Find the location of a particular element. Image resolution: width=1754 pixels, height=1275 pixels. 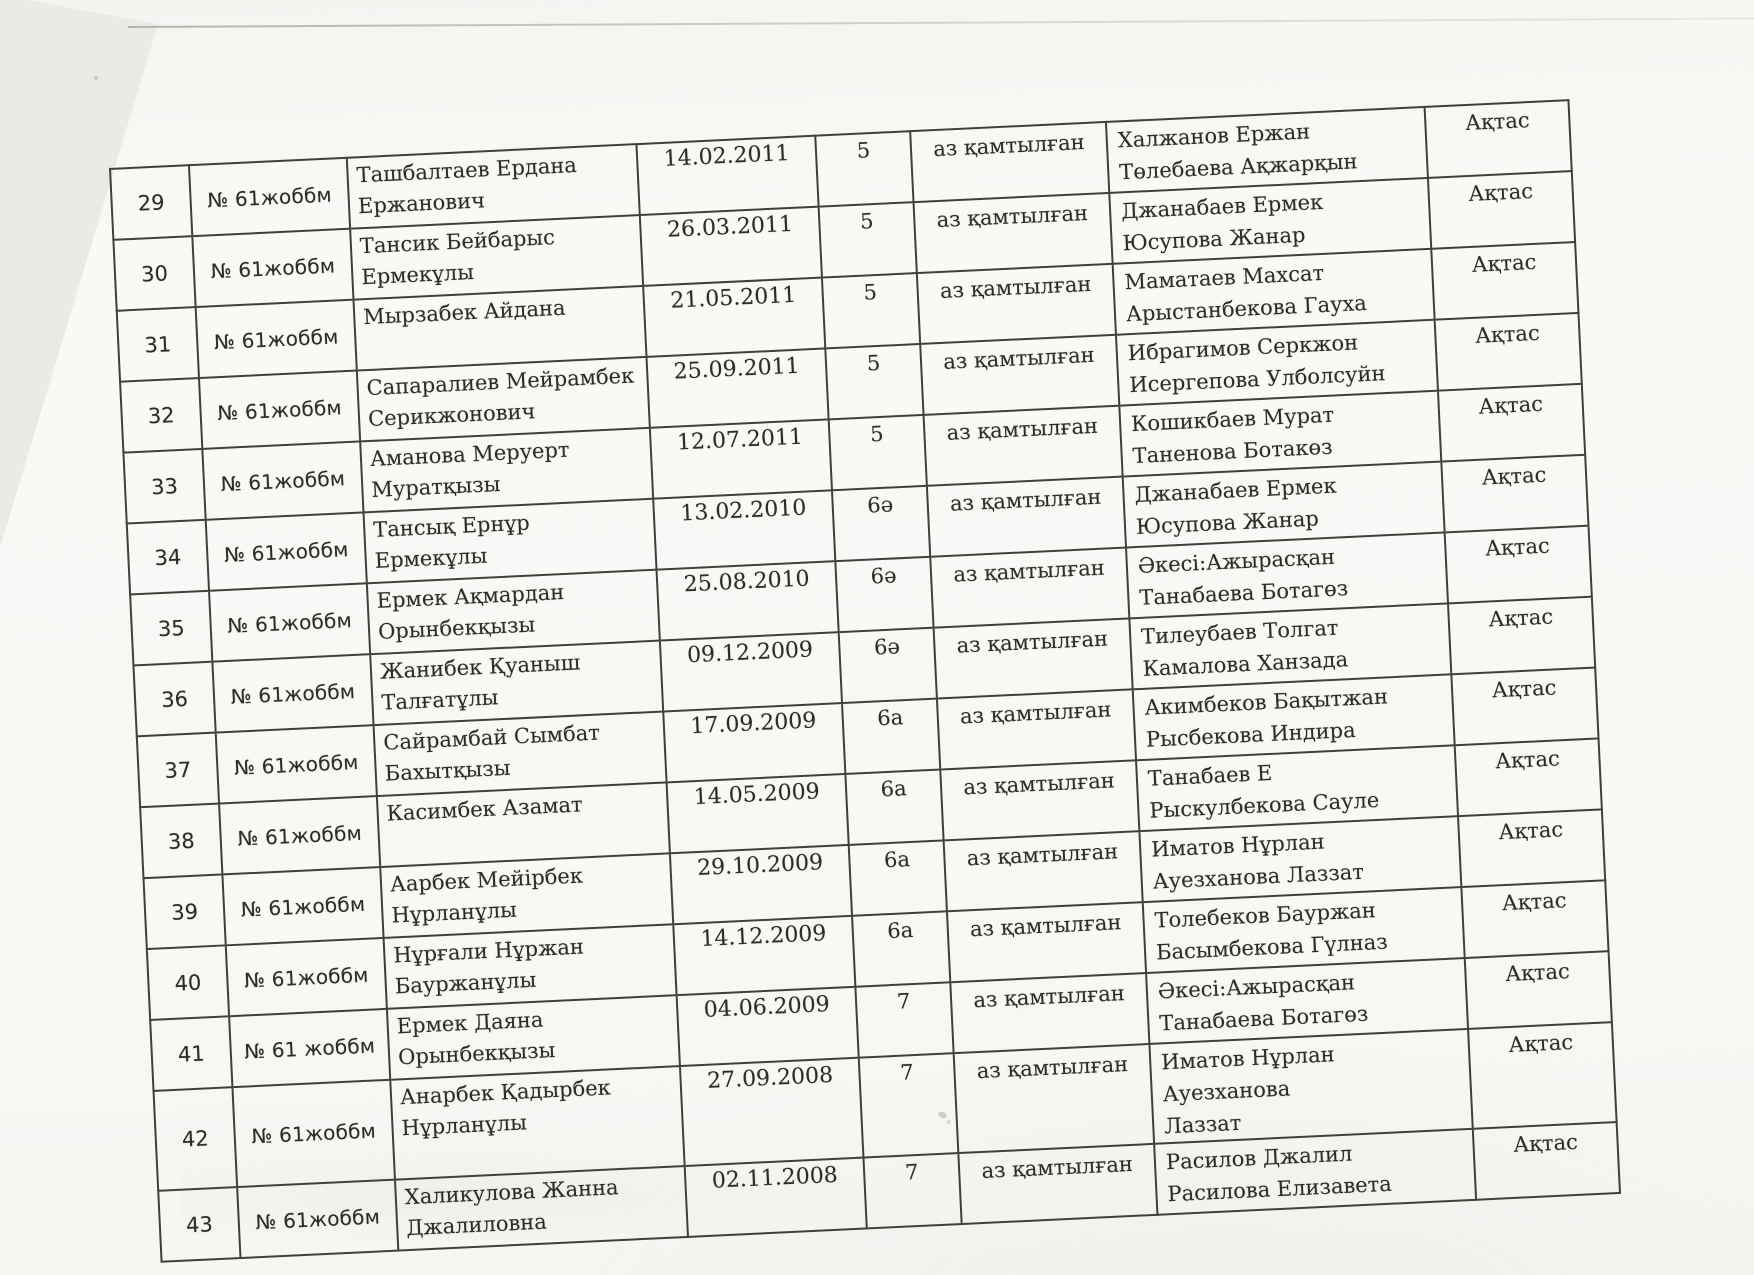

cell-birth-date: 09.12.2009 is located at coordinates (751, 672).